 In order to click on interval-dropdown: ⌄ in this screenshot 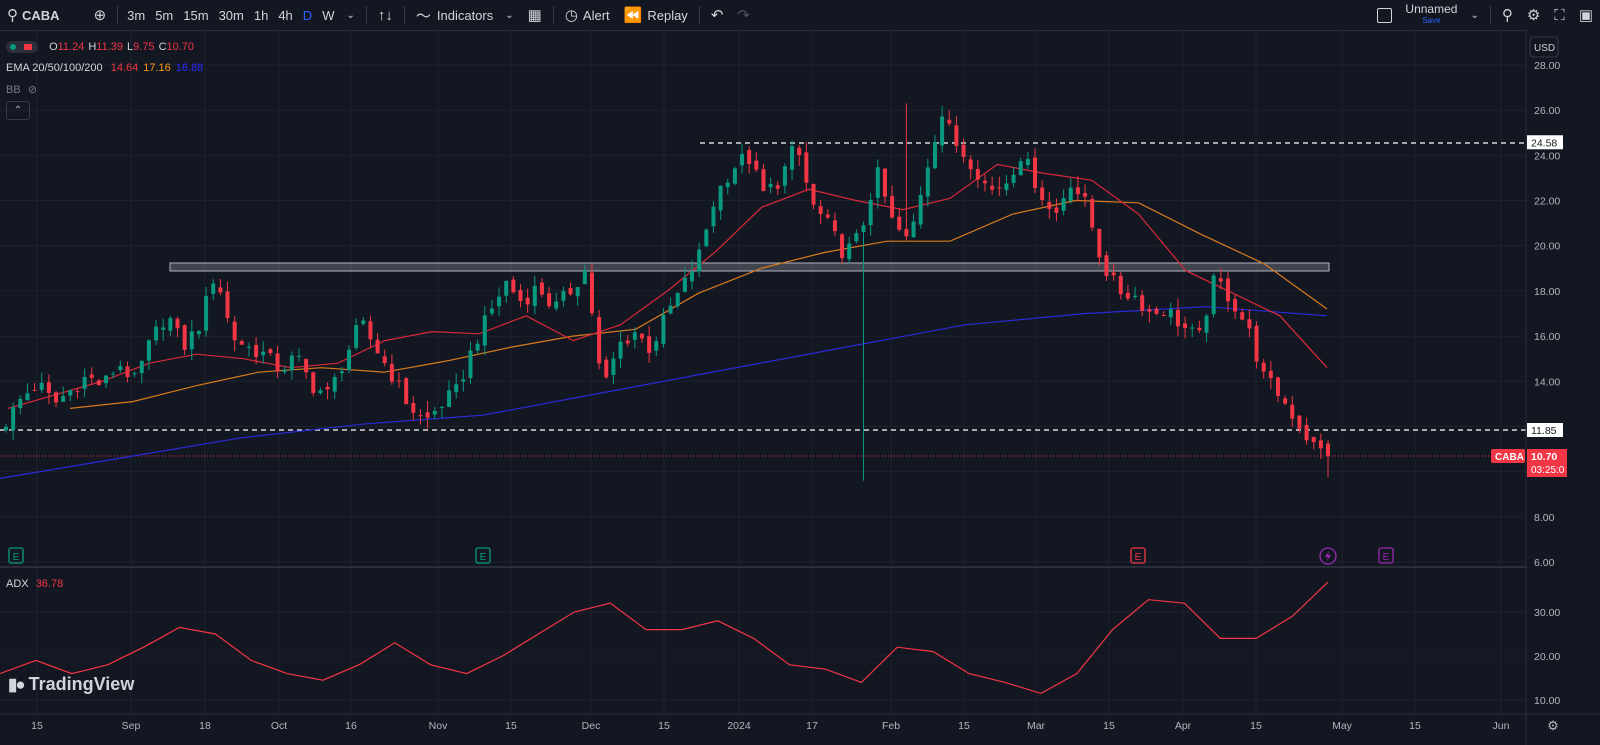, I will do `click(350, 15)`.